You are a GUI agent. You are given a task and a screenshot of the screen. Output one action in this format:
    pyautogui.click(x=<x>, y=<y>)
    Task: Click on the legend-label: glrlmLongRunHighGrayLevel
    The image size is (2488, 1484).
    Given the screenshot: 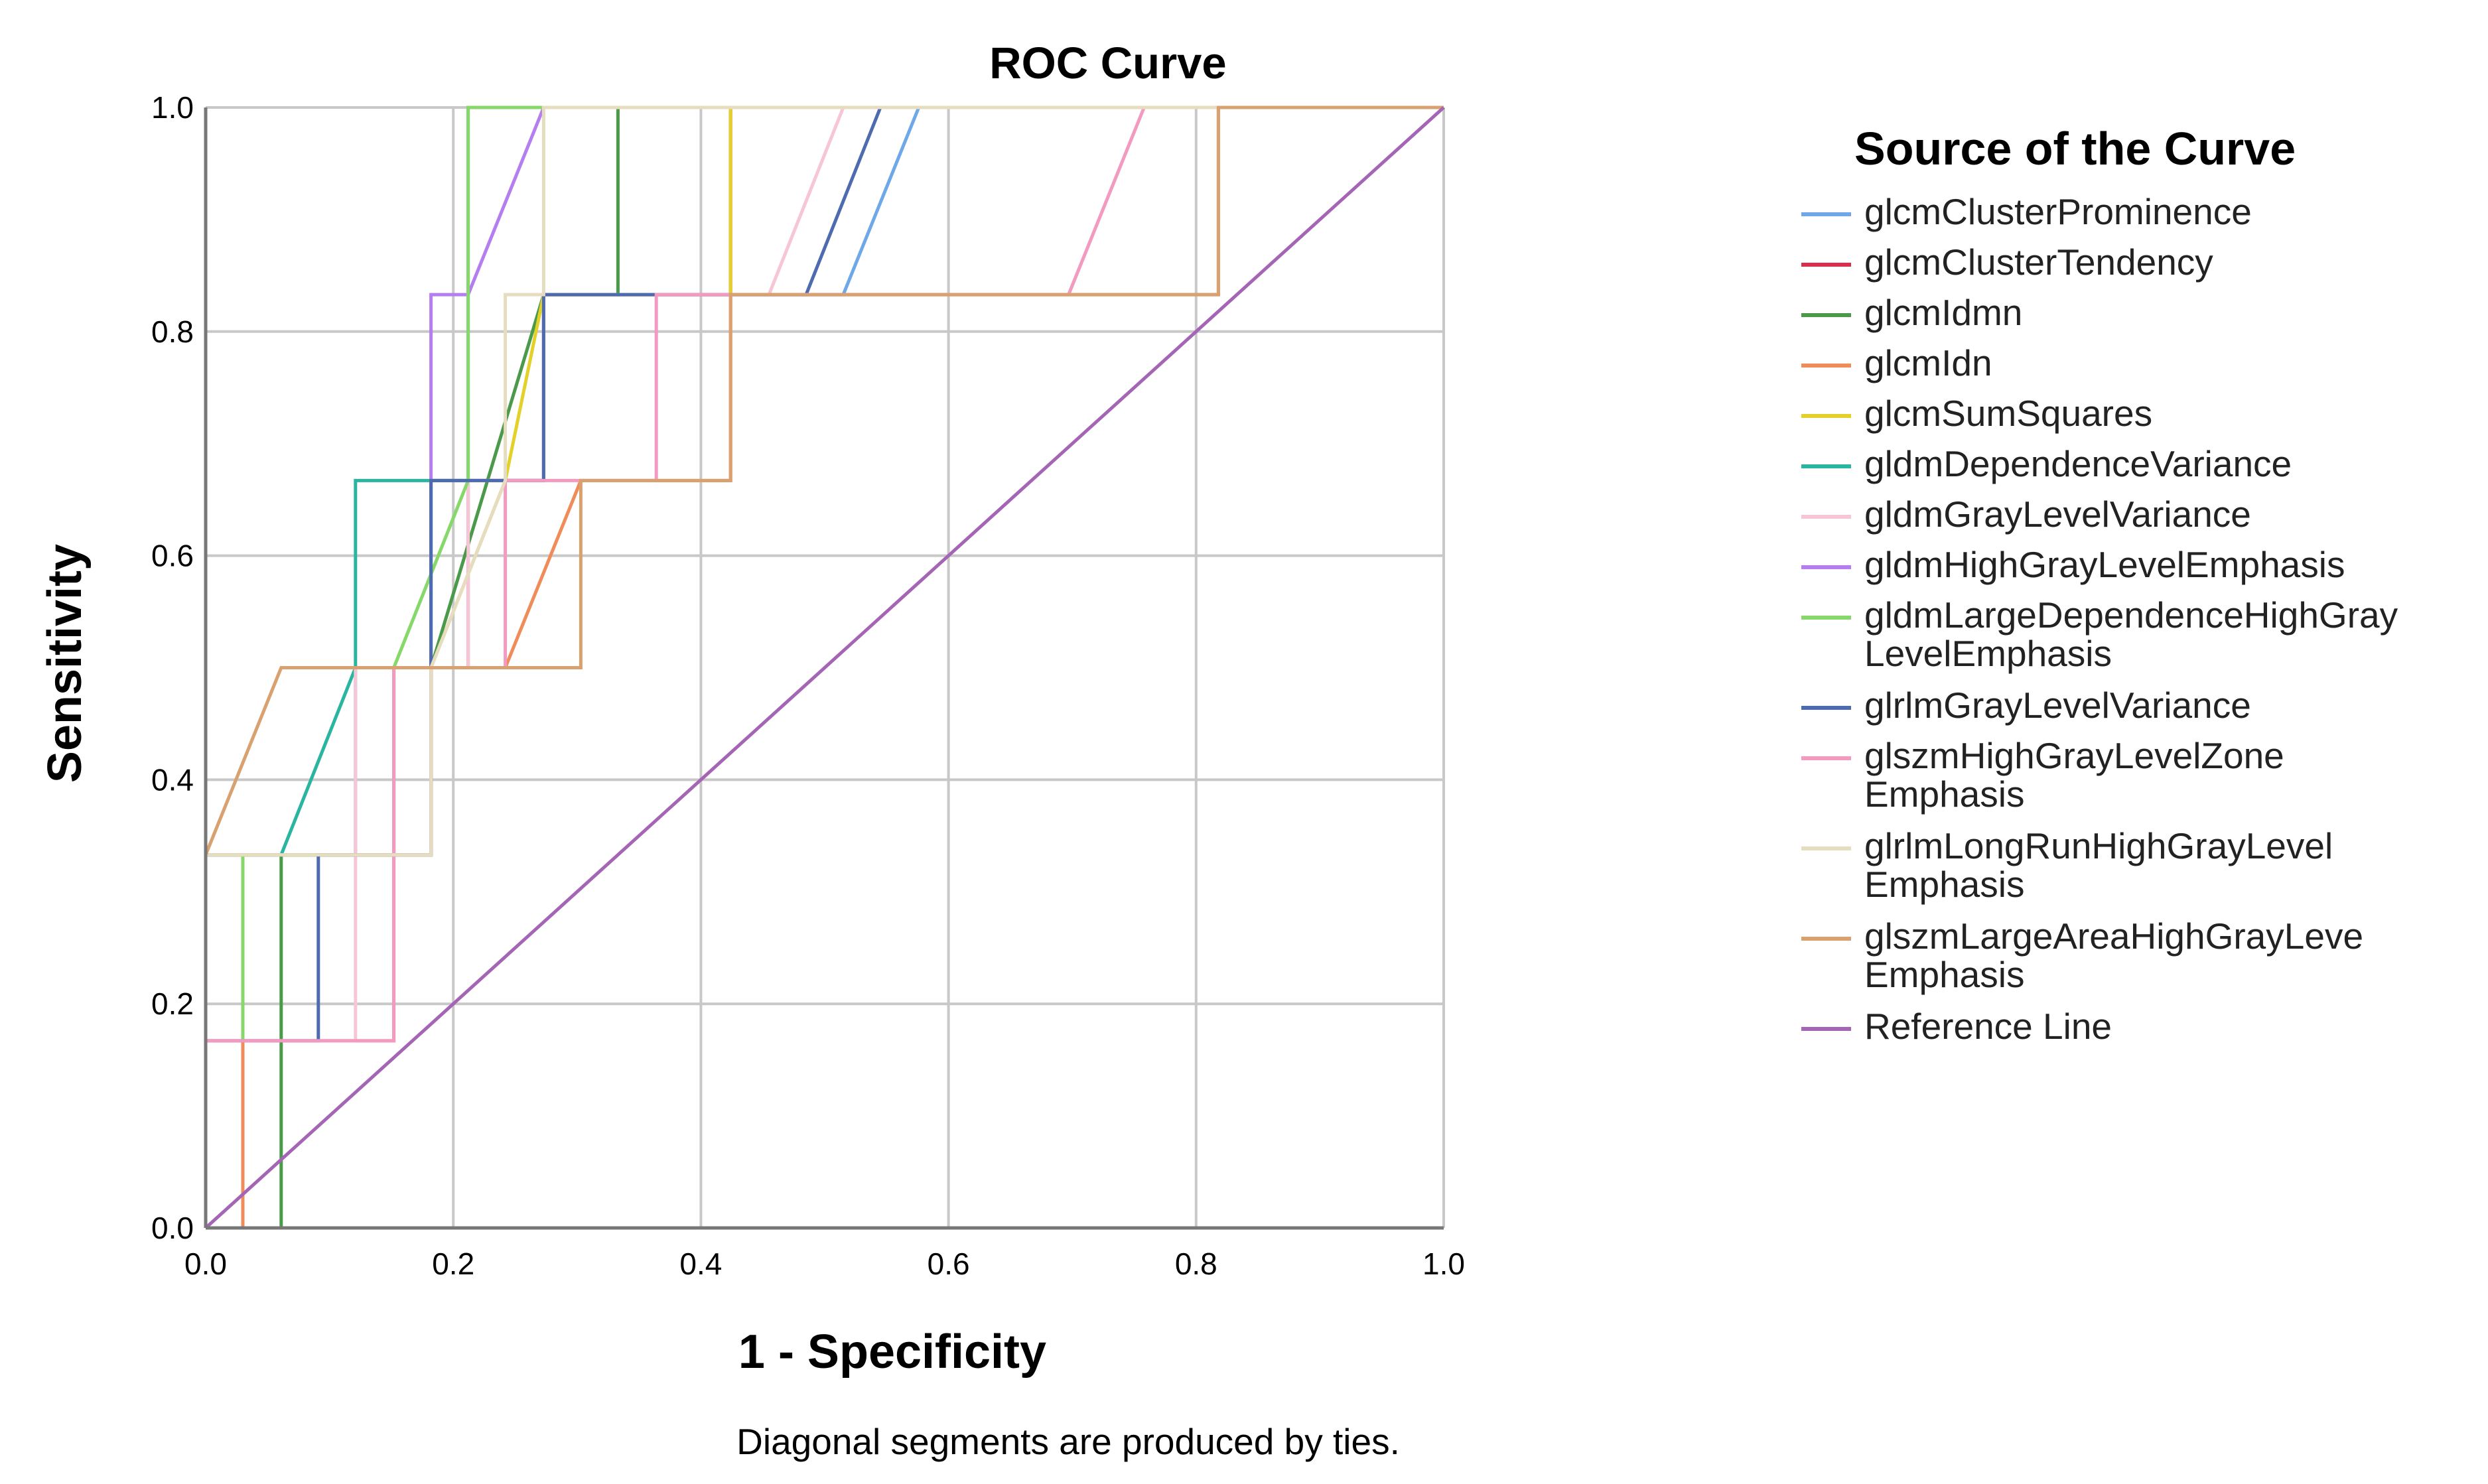 What is the action you would take?
    pyautogui.click(x=2098, y=845)
    